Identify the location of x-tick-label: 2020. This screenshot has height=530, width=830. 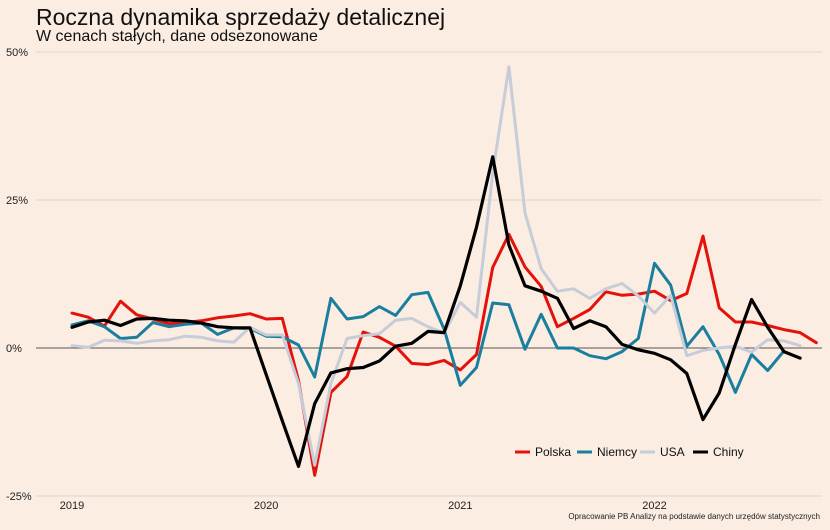
(266, 506).